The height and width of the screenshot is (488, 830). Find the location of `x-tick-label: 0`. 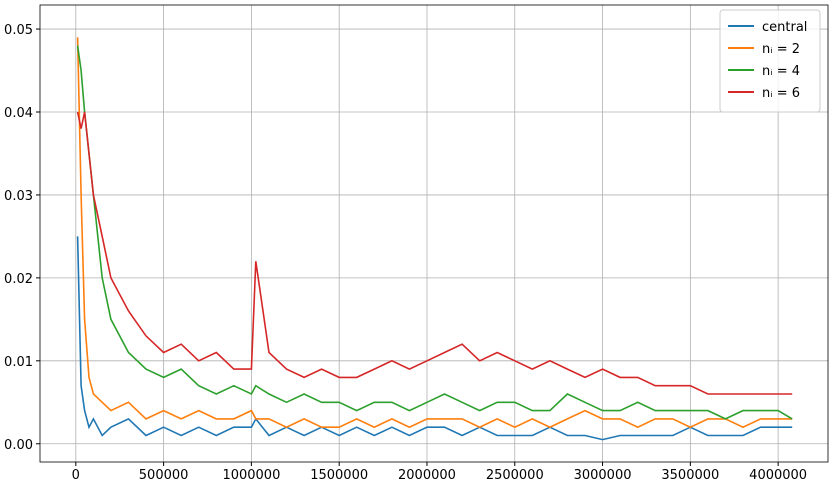

x-tick-label: 0 is located at coordinates (76, 475).